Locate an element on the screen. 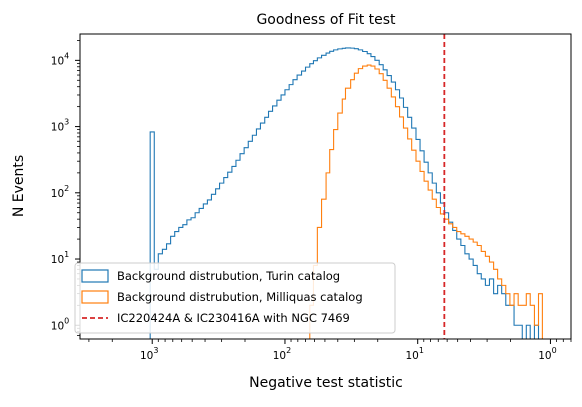 The image size is (582, 407). legend-swatch-turin is located at coordinates (95, 276).